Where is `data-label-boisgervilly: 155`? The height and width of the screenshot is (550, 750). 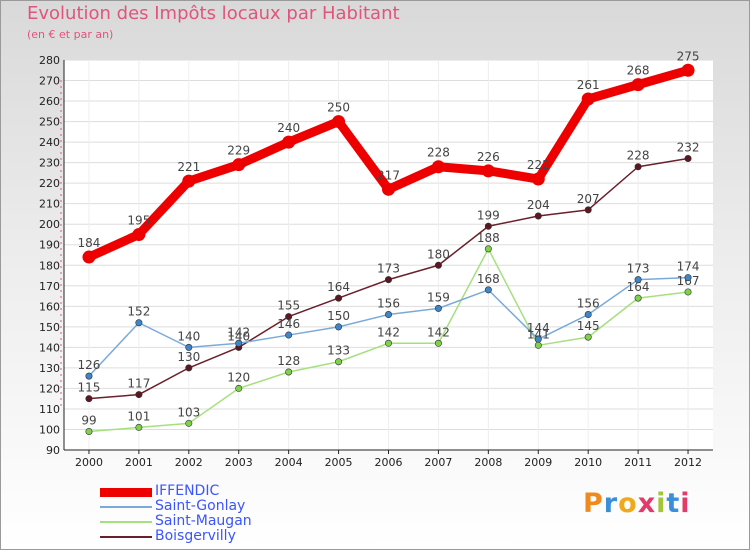 data-label-boisgervilly: 155 is located at coordinates (288, 306).